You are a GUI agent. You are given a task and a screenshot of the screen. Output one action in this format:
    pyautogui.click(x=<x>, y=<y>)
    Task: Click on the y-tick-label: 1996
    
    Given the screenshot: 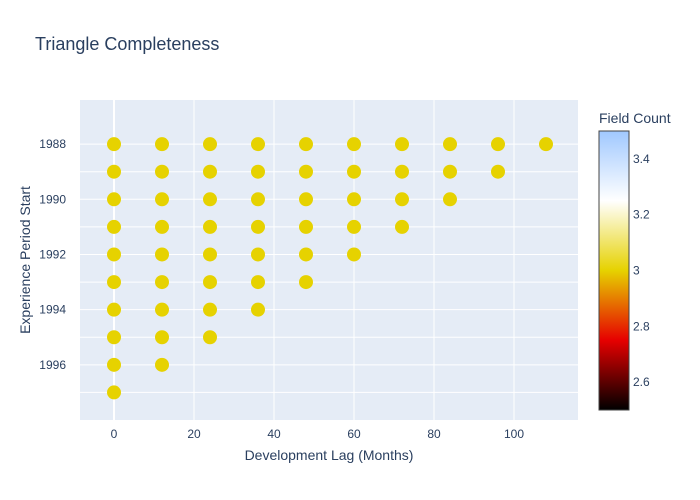 What is the action you would take?
    pyautogui.click(x=52, y=365)
    